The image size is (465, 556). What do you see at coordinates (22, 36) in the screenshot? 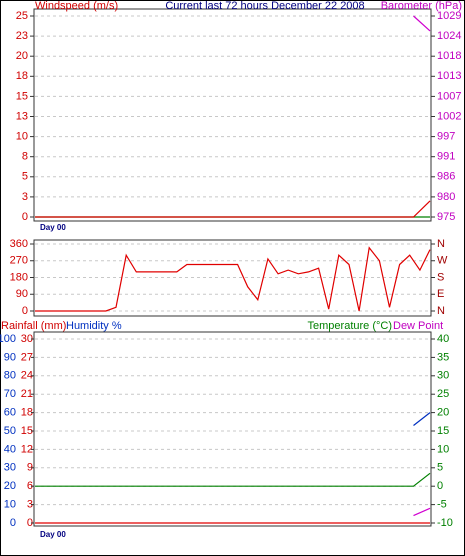
I see `y-tick-label: 23` at bounding box center [22, 36].